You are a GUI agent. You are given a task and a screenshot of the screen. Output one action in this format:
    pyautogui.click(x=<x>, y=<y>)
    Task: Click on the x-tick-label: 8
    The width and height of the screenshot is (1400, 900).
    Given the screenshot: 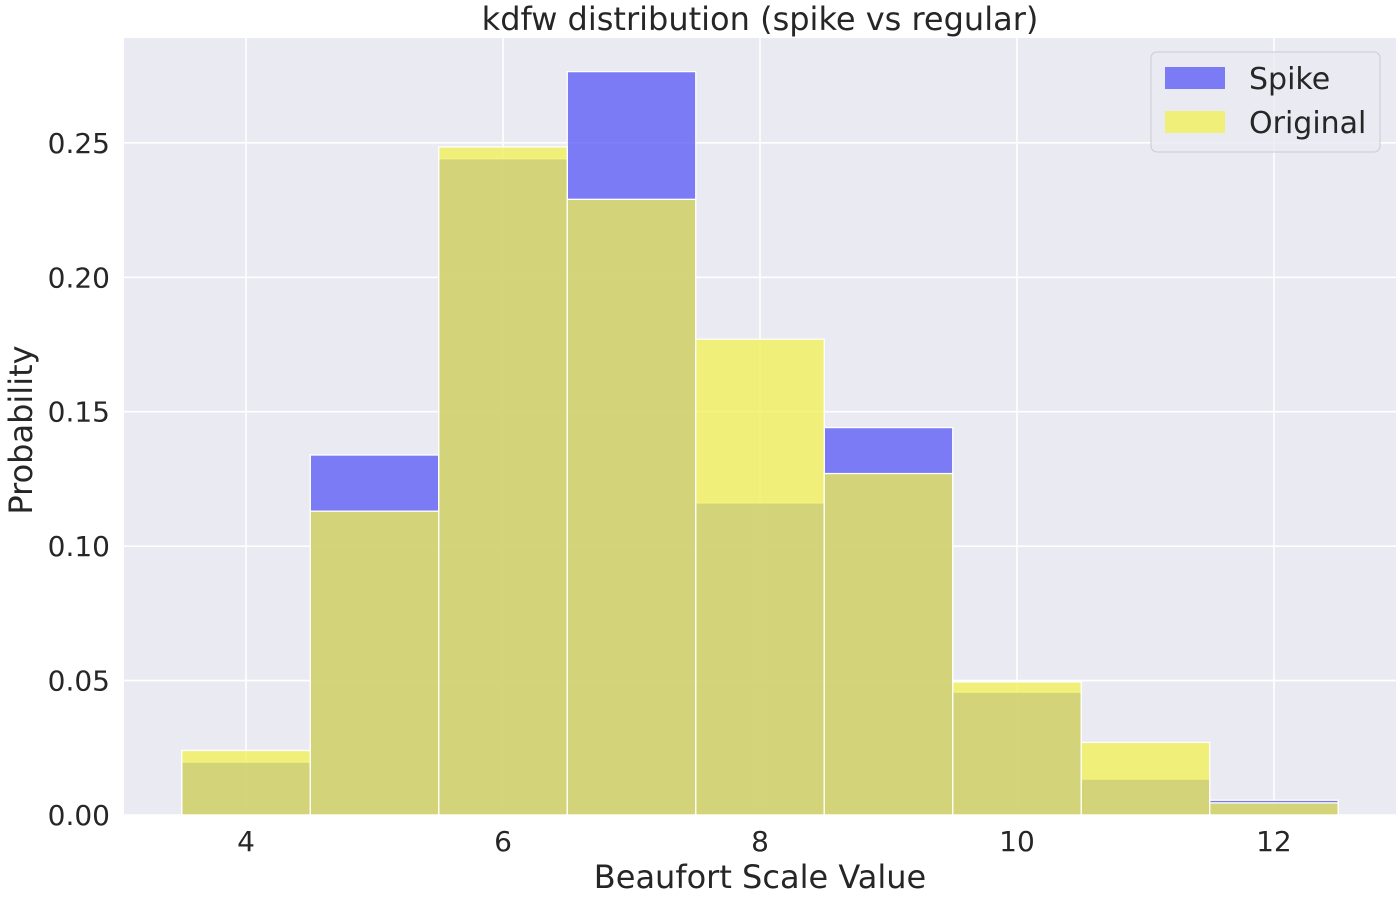 What is the action you would take?
    pyautogui.click(x=760, y=841)
    